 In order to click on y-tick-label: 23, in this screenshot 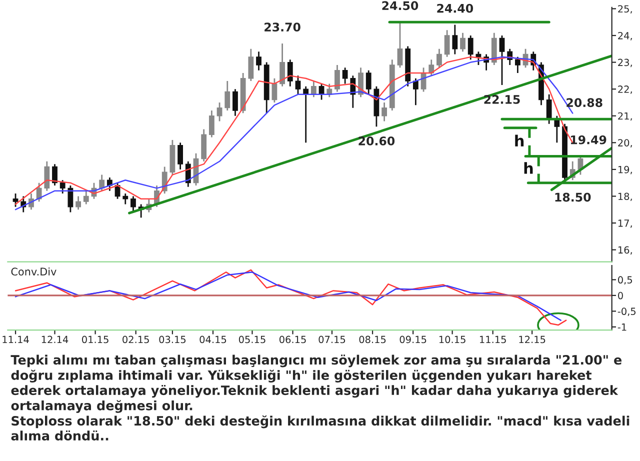, I will do `click(625, 63)`.